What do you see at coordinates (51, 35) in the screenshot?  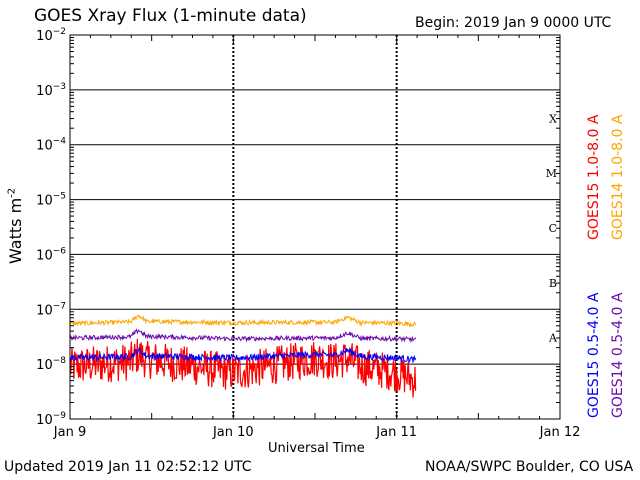 I see `y-tick-label: 10⁻²` at bounding box center [51, 35].